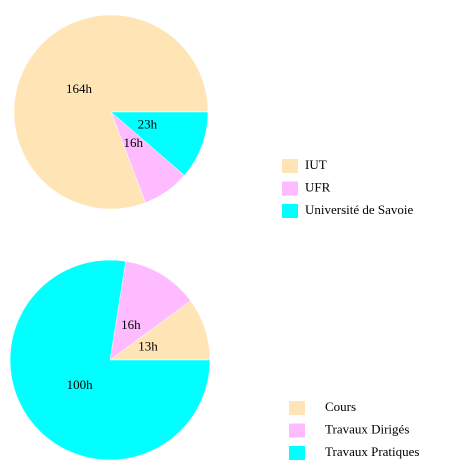 Image resolution: width=470 pixels, height=466 pixels. I want to click on legend-label: Travaux Pratiques, so click(372, 451).